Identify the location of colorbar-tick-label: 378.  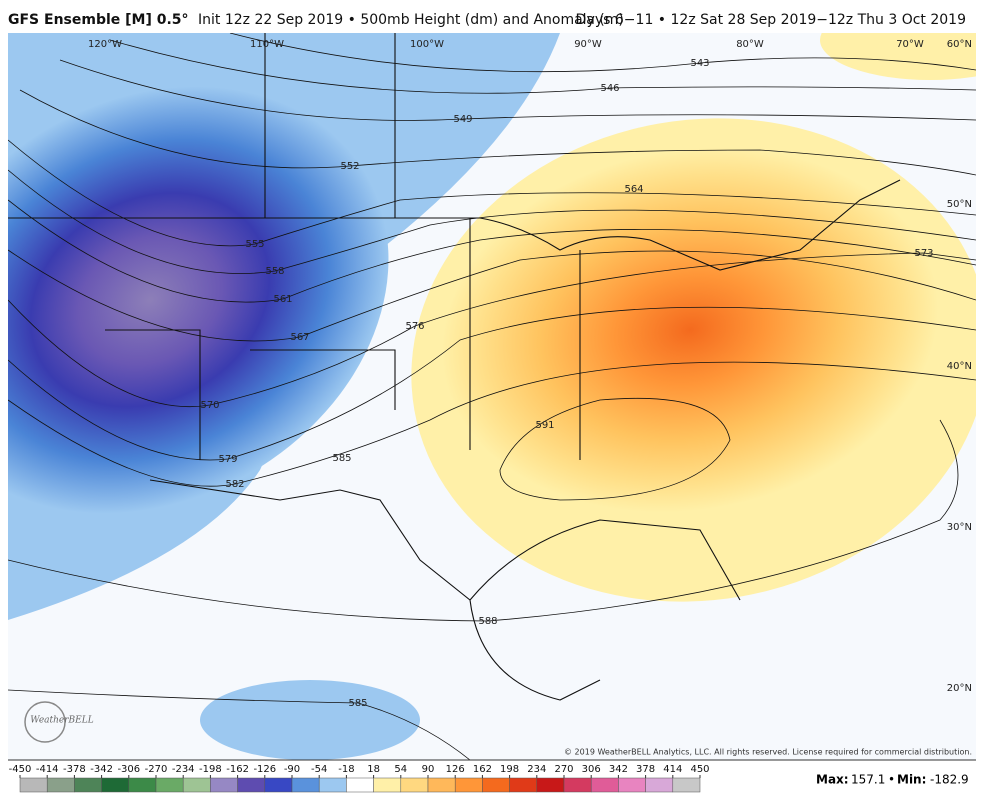
(645, 769).